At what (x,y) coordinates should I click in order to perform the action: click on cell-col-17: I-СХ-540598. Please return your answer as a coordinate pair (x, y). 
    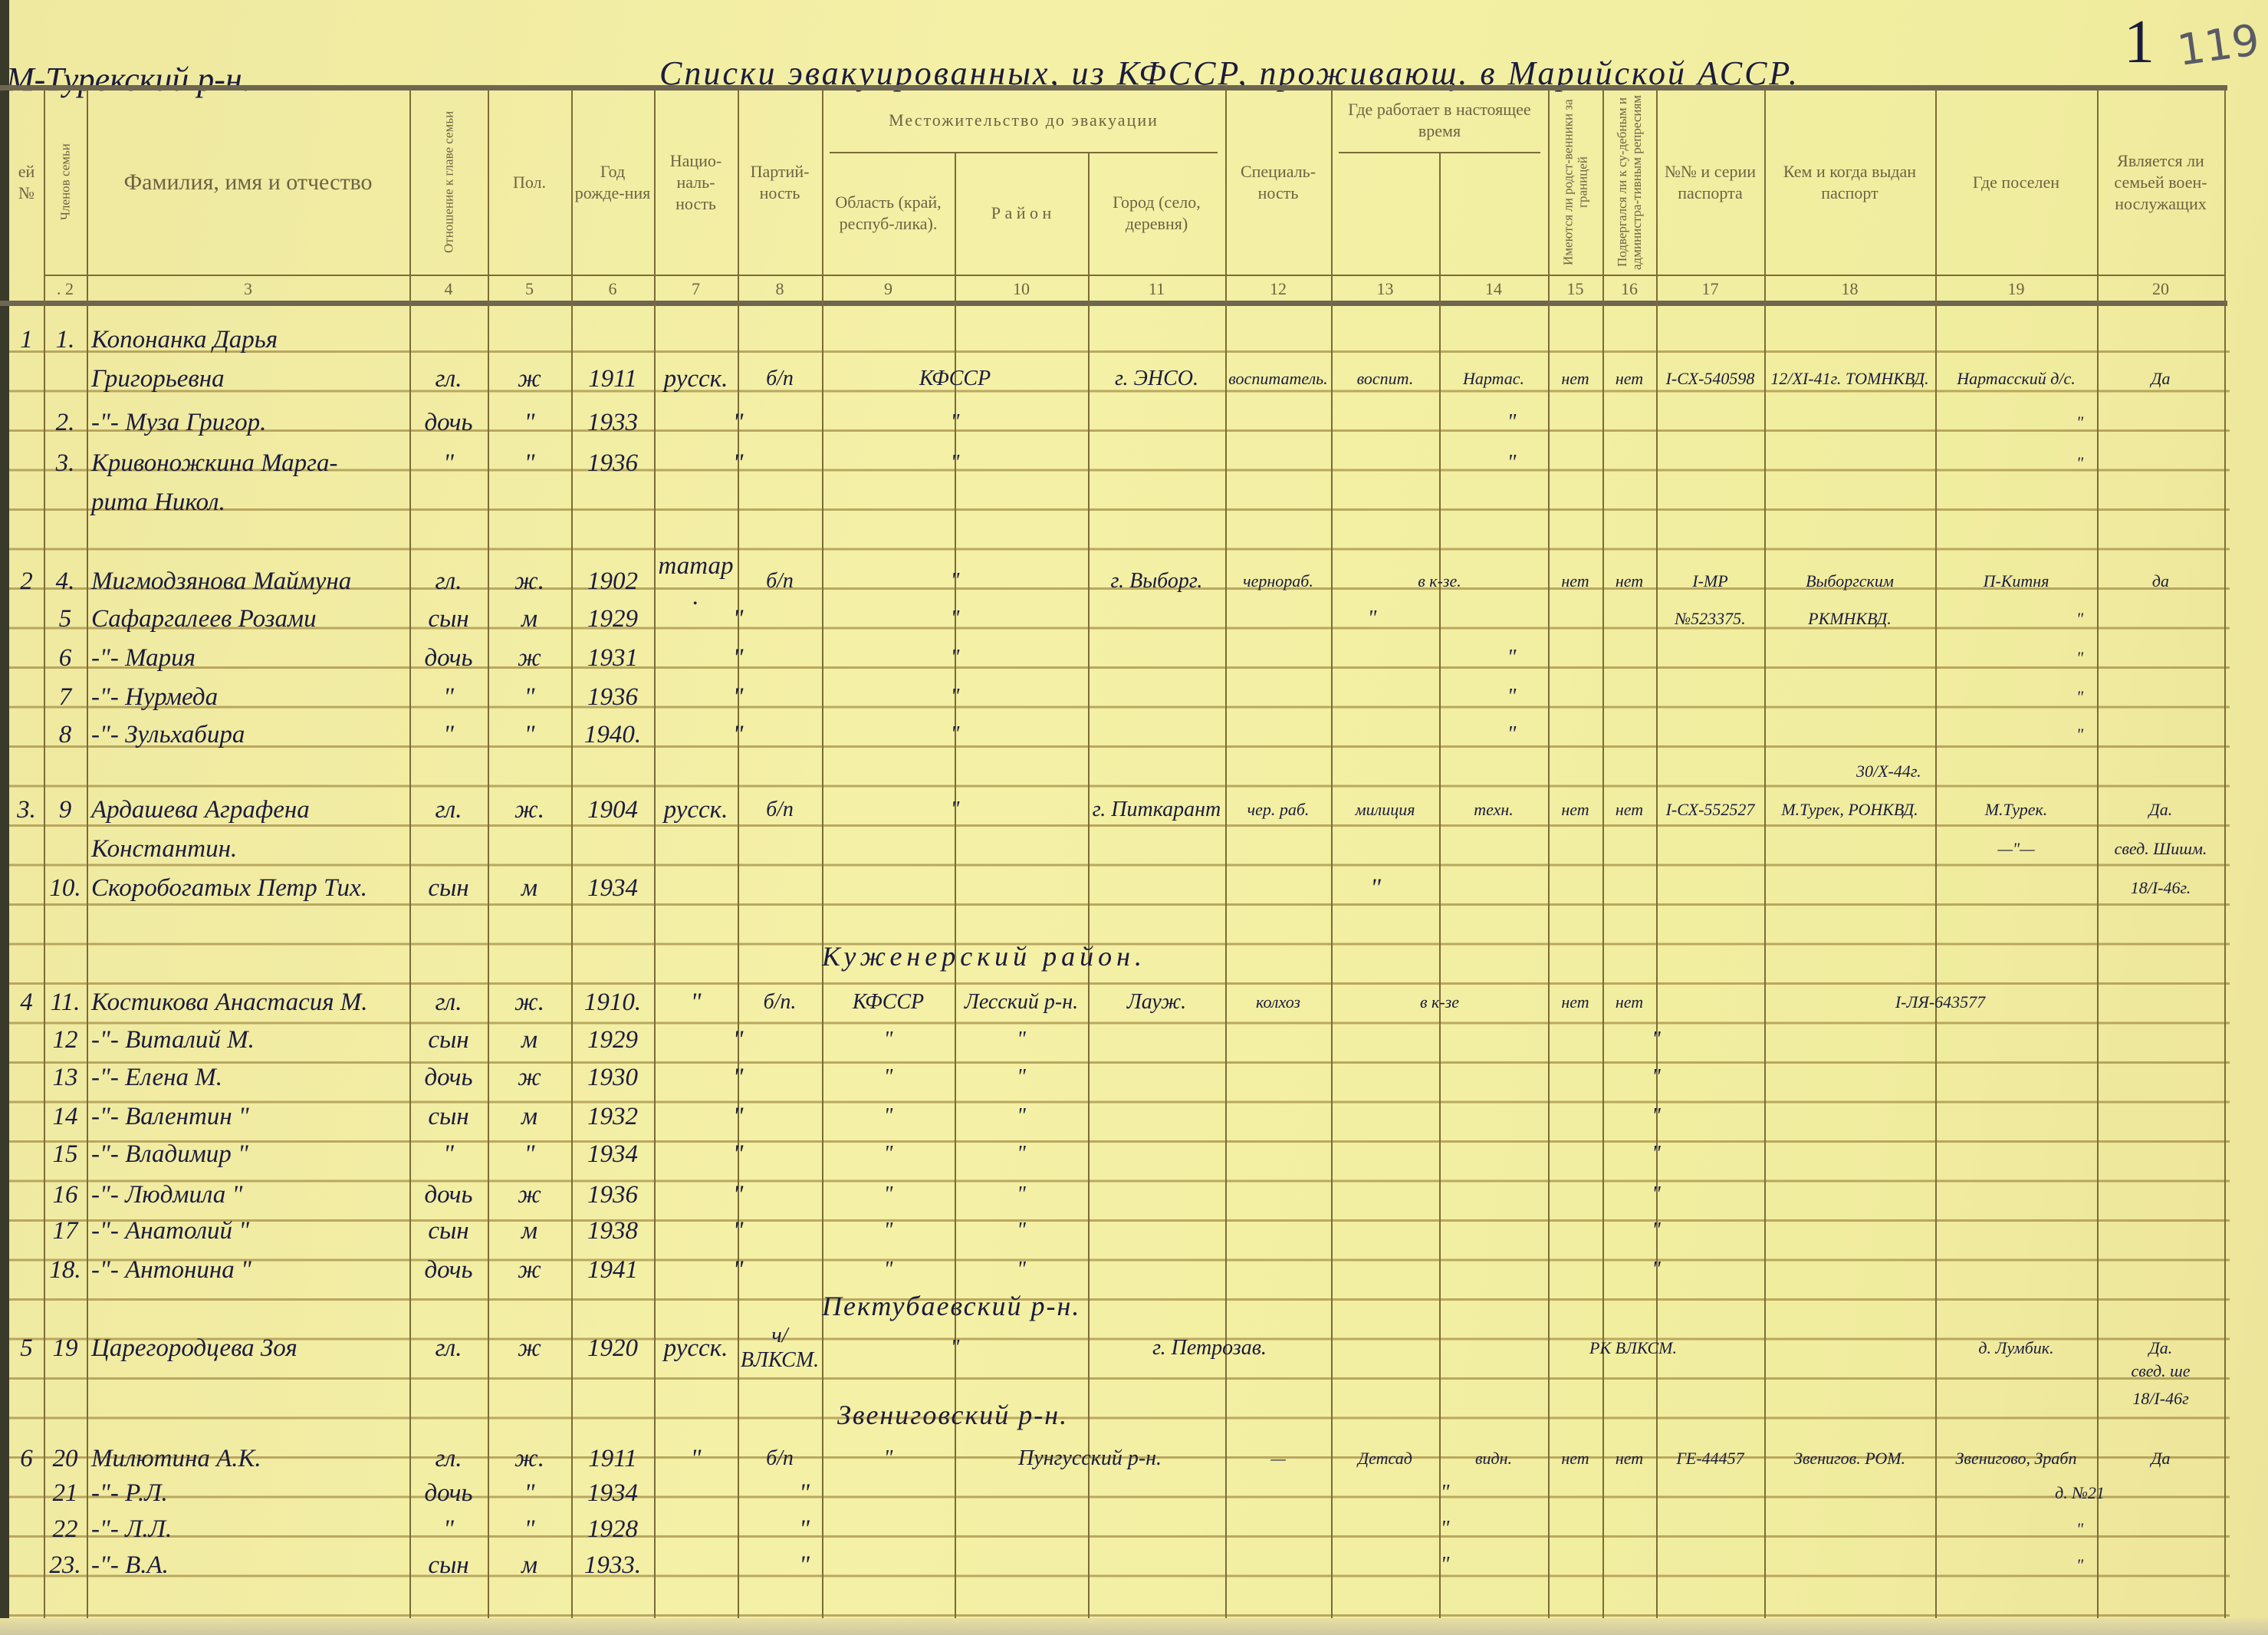
    Looking at the image, I should click on (1710, 378).